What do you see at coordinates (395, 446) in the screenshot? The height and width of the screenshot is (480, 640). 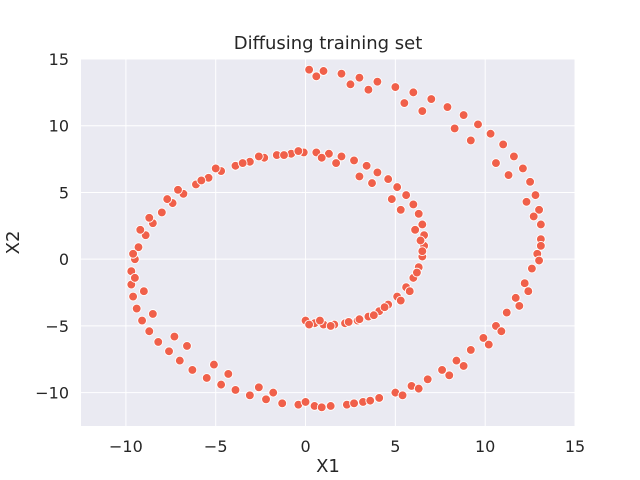 I see `x-tick-label: 5` at bounding box center [395, 446].